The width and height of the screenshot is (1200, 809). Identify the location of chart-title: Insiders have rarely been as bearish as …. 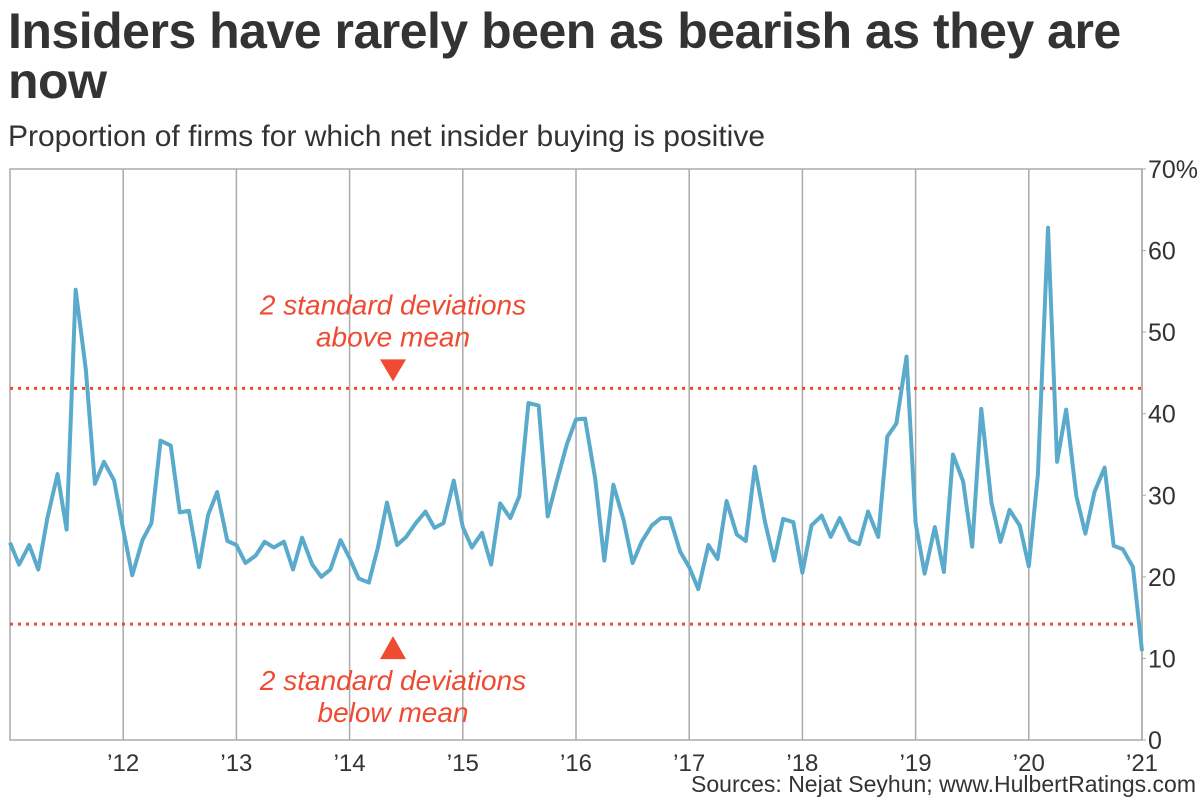
(564, 56).